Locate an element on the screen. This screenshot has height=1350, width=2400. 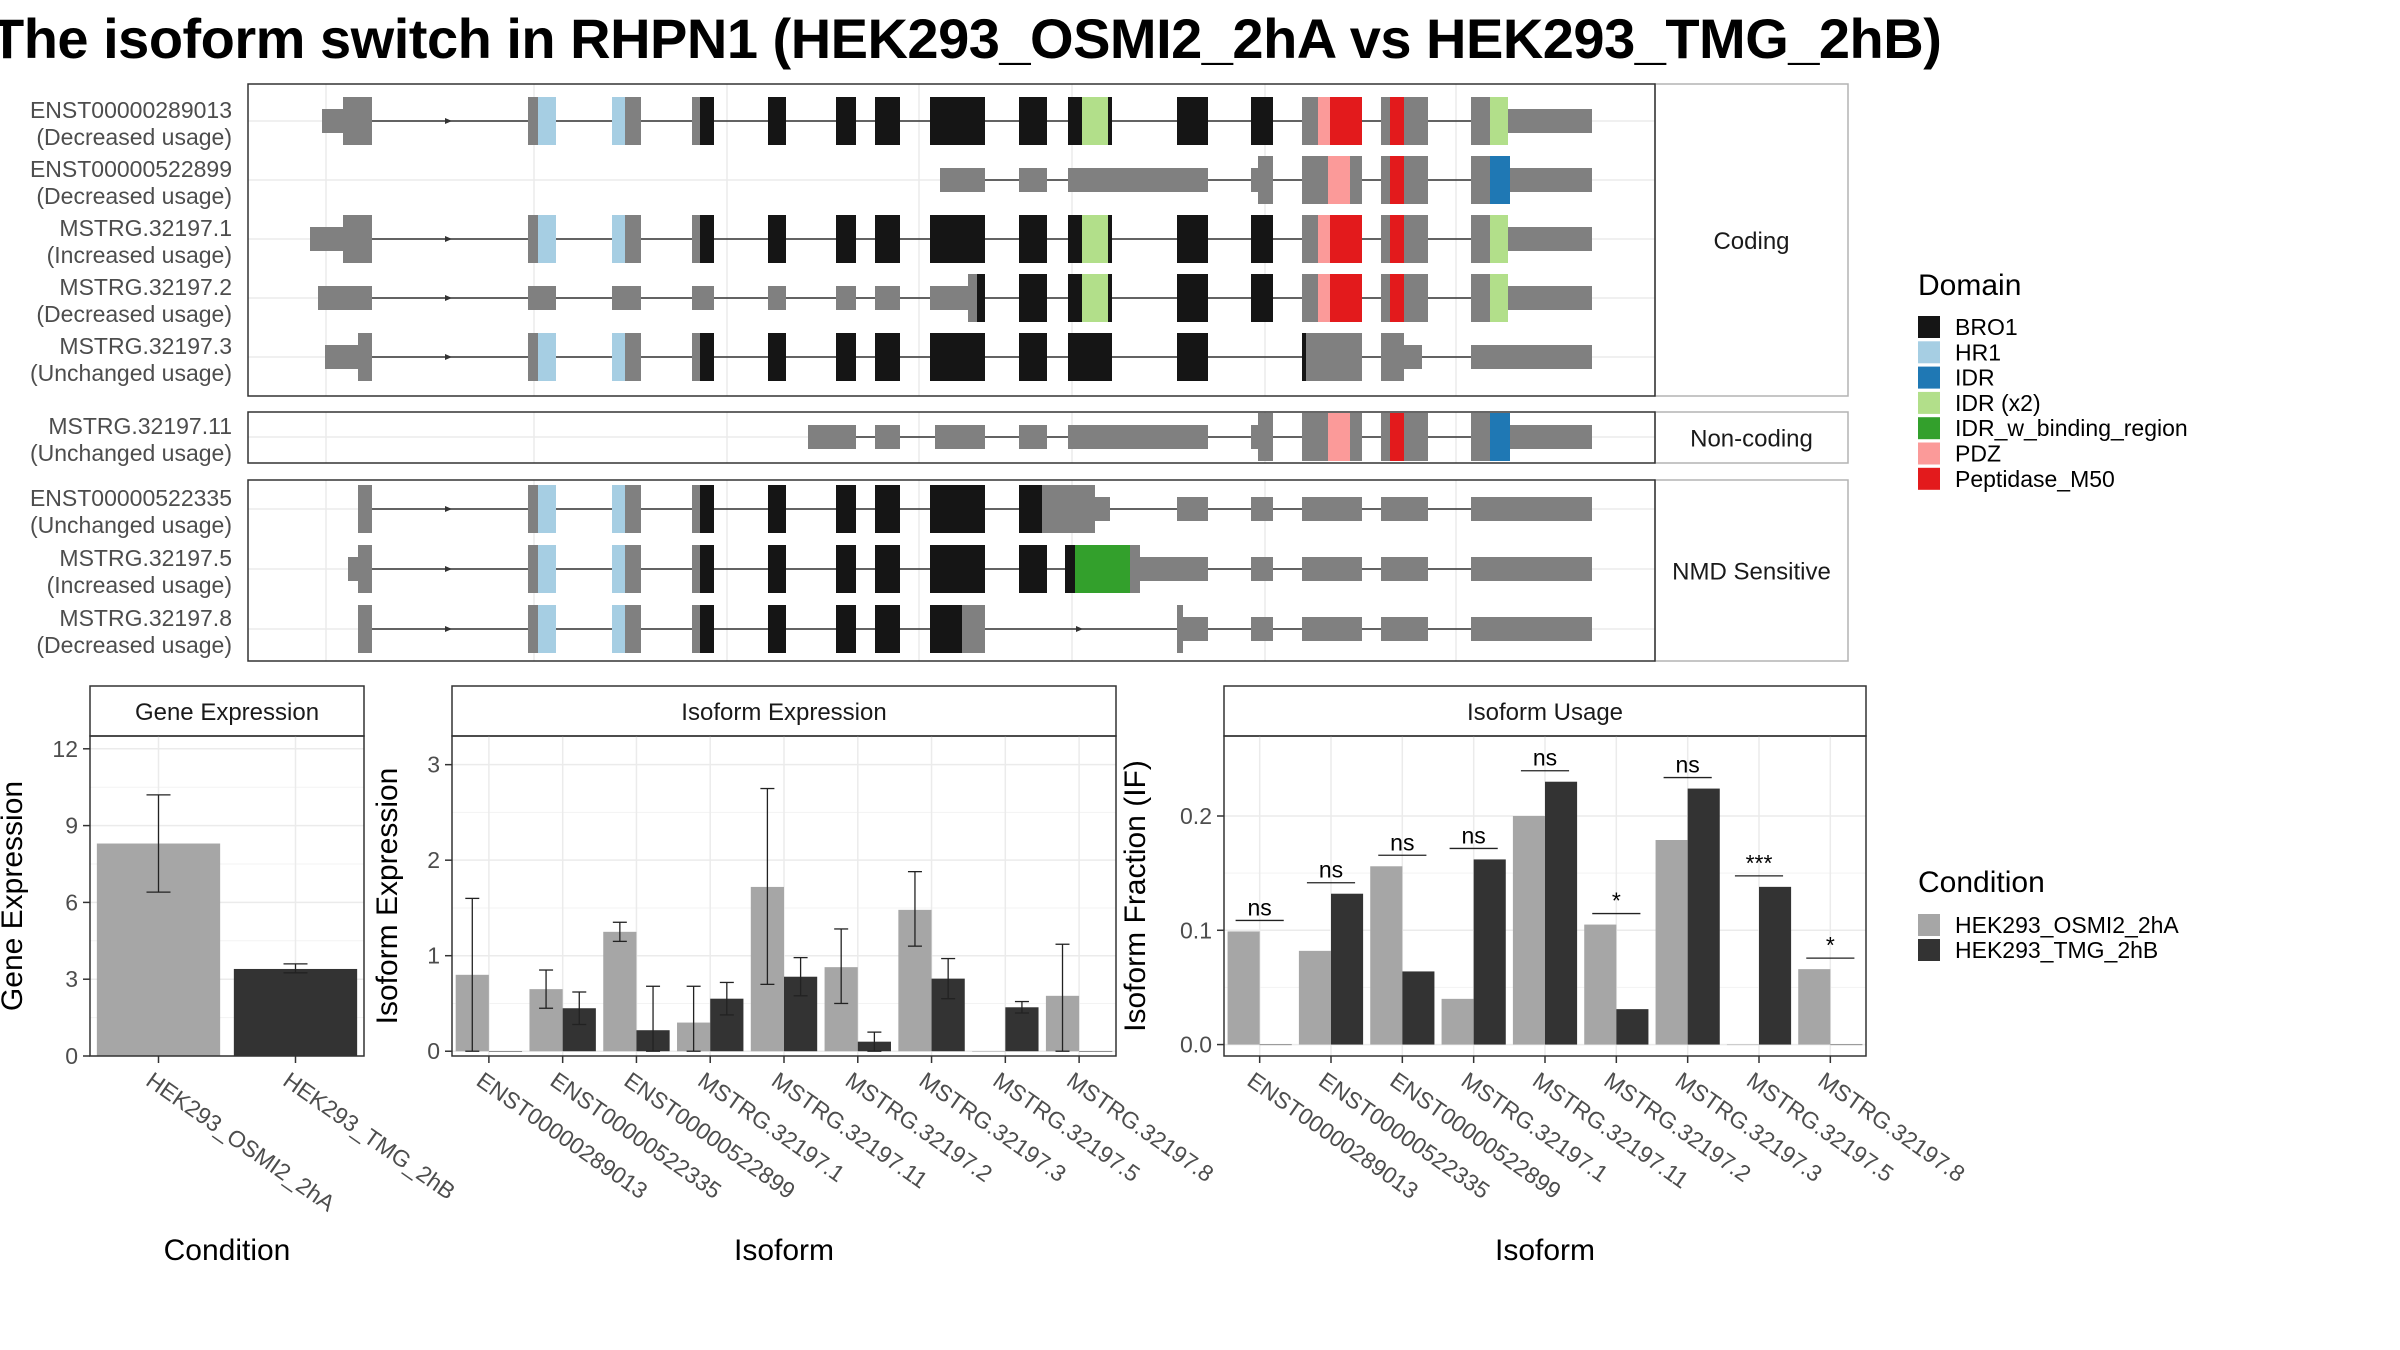
legend-label: IDR_w_binding_region is located at coordinates (2071, 428).